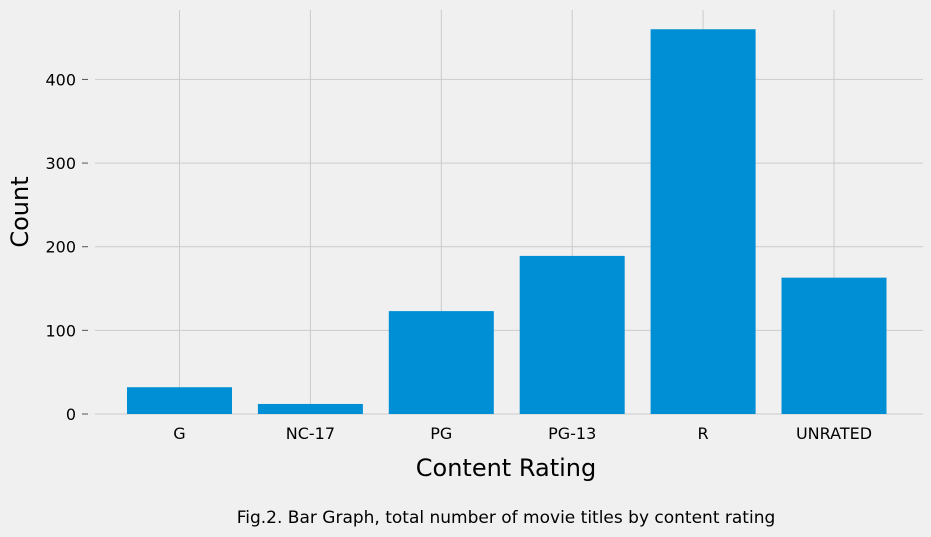 The width and height of the screenshot is (931, 537). I want to click on x-axis-label: Content Rating, so click(506, 468).